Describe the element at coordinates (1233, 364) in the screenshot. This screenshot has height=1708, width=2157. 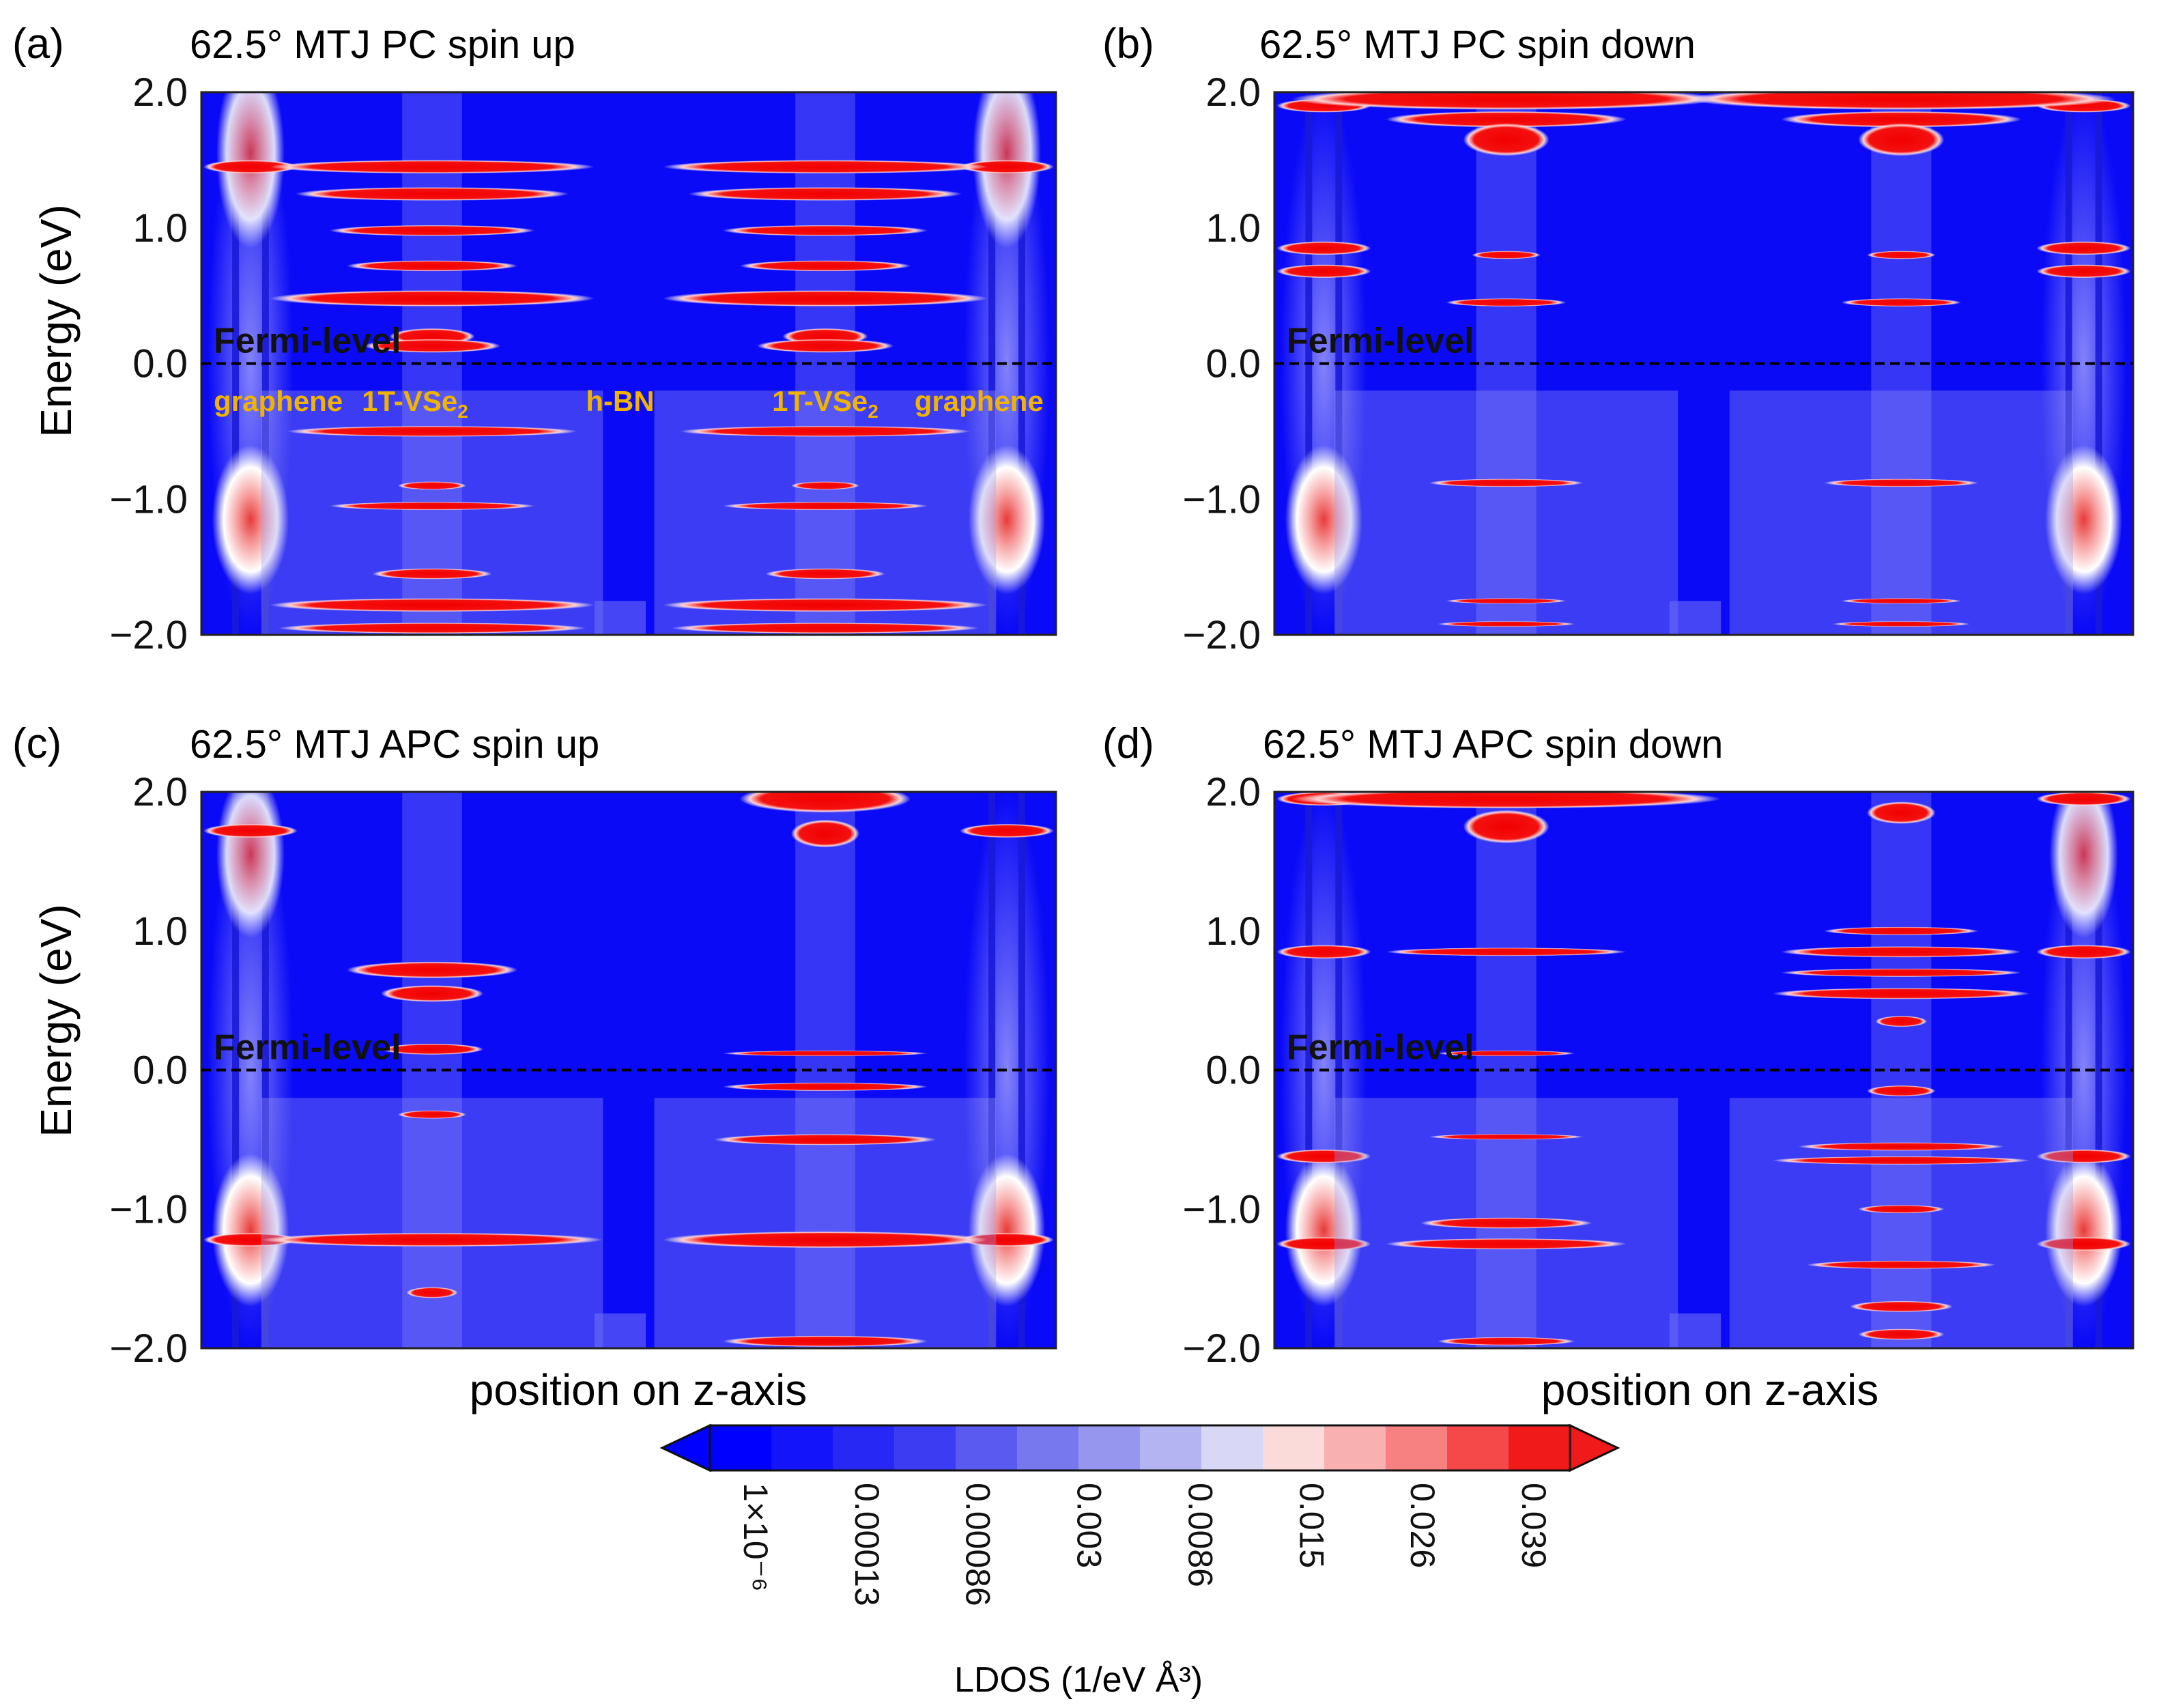
I see `y-tick-label: 0.0` at that location.